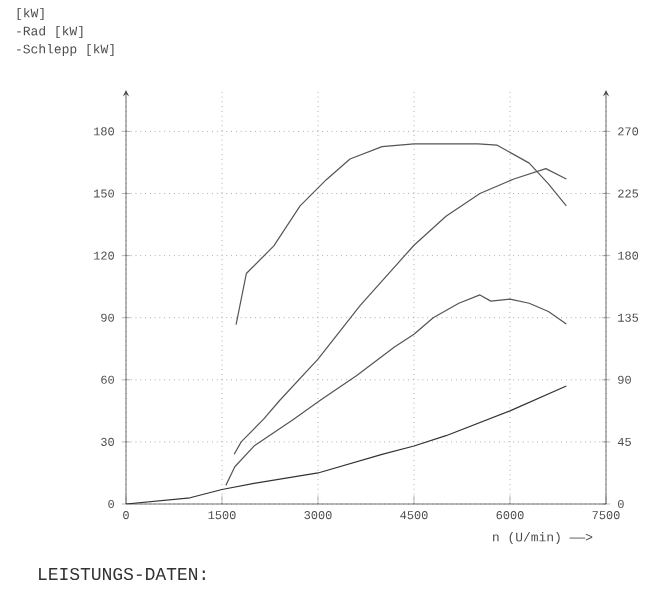 This screenshot has height=594, width=668. What do you see at coordinates (122, 574) in the screenshot?
I see `text: LEISTUNGS-DATEN:` at bounding box center [122, 574].